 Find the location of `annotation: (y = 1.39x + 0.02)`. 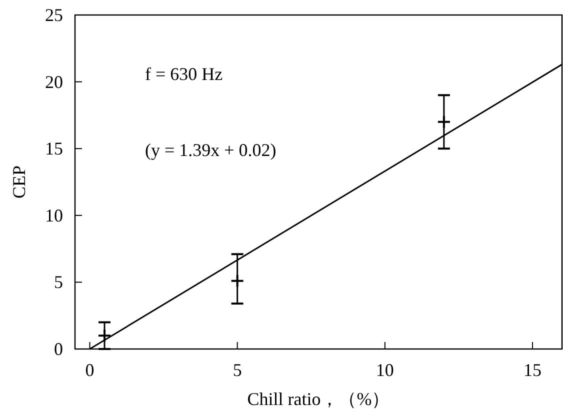

annotation: (y = 1.39x + 0.02) is located at coordinates (210, 150).